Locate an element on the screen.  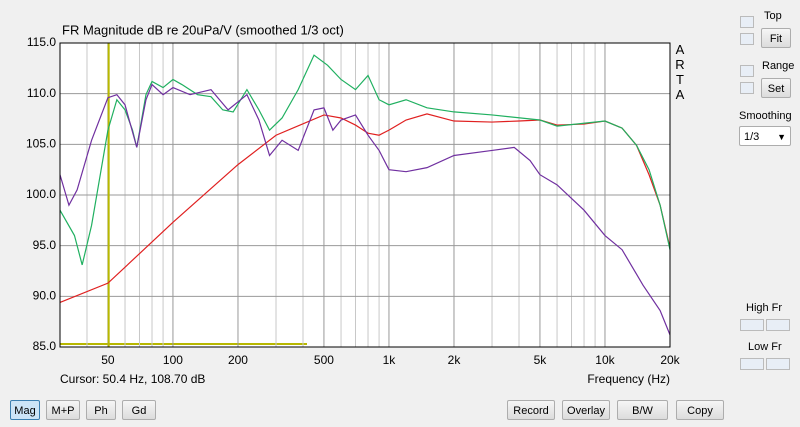
x-tick-label: 100 is located at coordinates (173, 360).